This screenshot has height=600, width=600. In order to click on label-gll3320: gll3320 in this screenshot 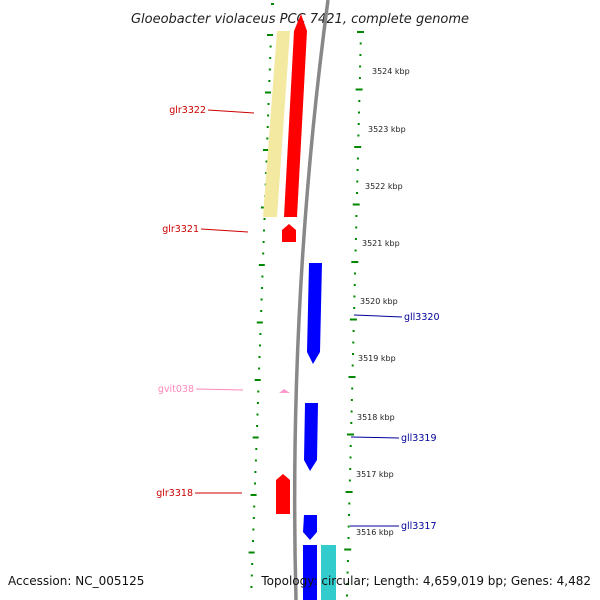, I will do `click(422, 317)`.